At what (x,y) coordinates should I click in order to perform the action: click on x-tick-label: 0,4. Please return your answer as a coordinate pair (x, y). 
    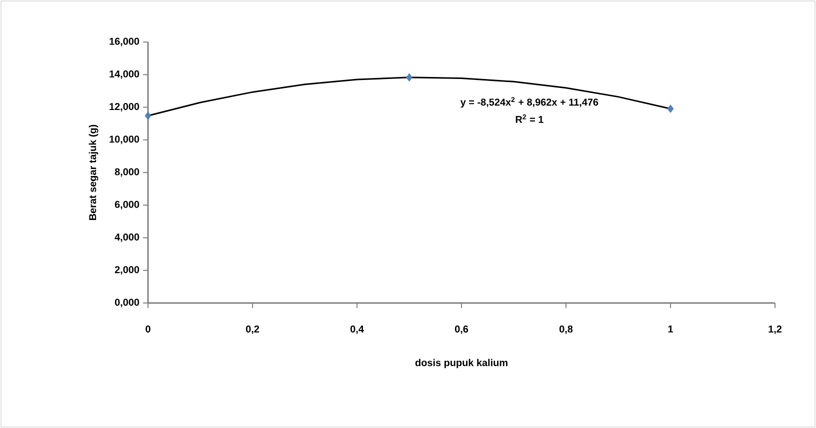
    Looking at the image, I should click on (357, 330).